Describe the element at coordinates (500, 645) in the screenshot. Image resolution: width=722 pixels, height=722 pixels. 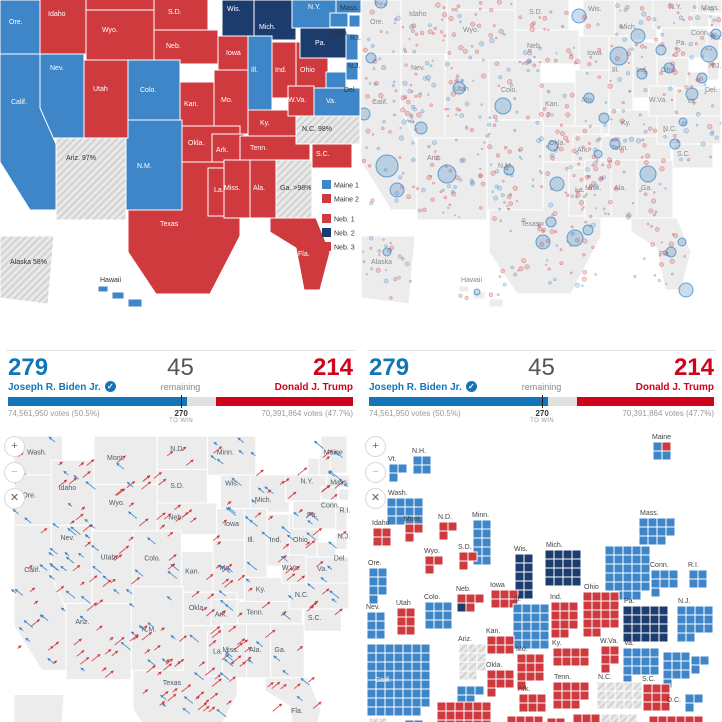
I see `cartogram-state-kan` at that location.